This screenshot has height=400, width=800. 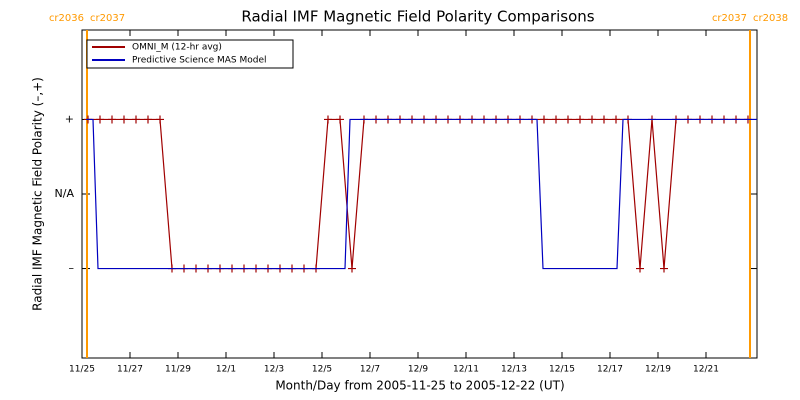 I want to click on x-tick-label: 12/13, so click(x=514, y=370).